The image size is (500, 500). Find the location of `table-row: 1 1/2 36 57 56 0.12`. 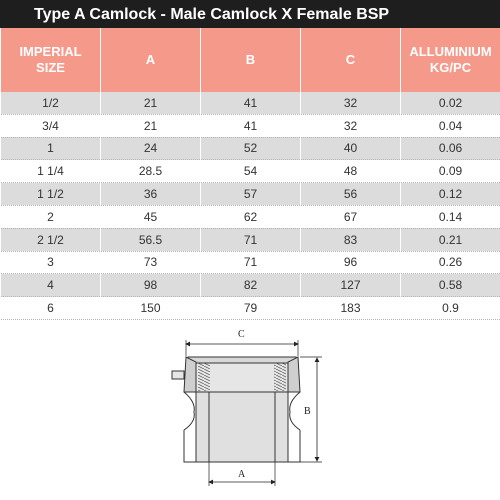

table-row: 1 1/2 36 57 56 0.12 is located at coordinates (250, 194).